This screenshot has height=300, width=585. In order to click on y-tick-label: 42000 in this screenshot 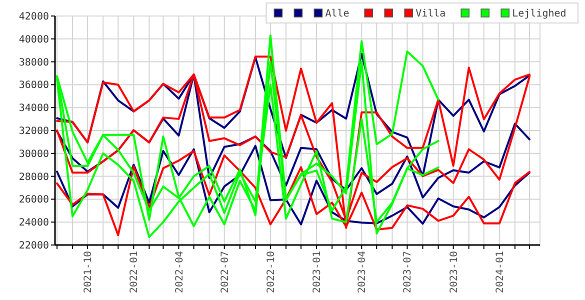, I will do `click(33, 17)`.